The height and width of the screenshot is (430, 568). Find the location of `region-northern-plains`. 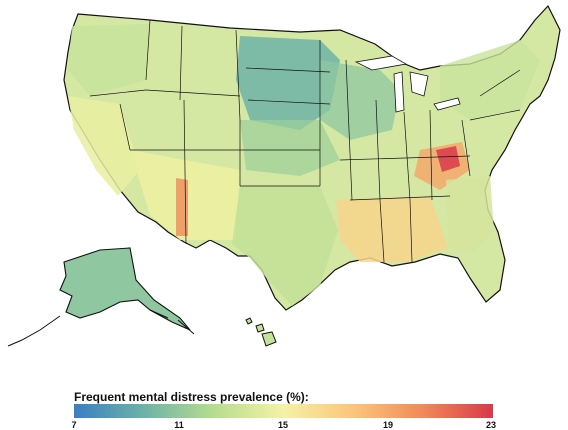

region-northern-plains is located at coordinates (288, 83).